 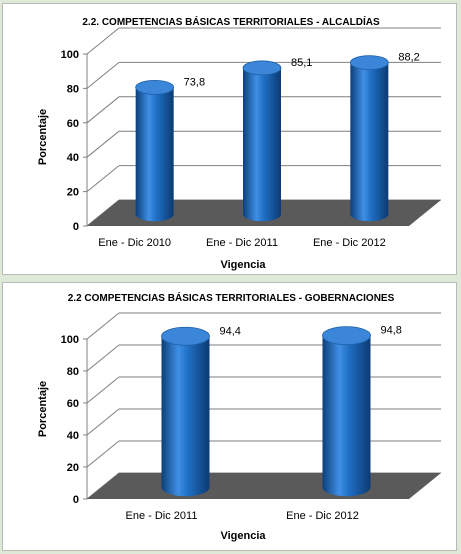 I want to click on data-label: 85,1, so click(x=301, y=63).